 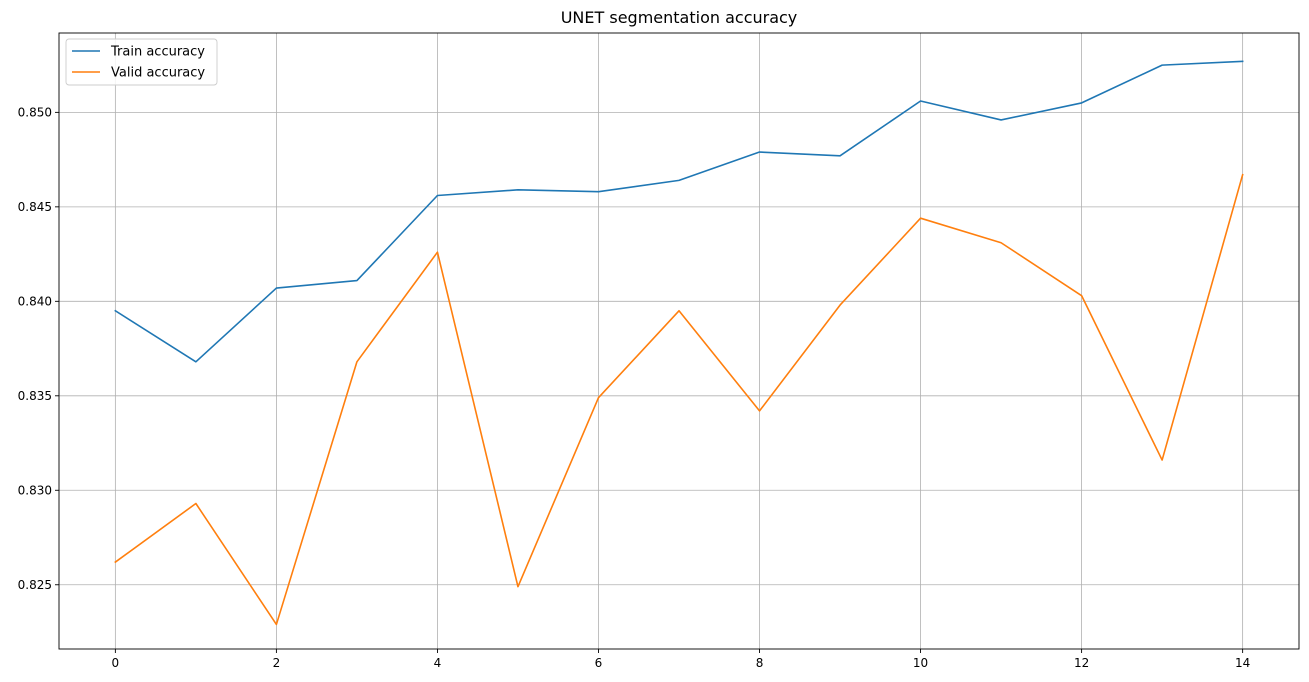 What do you see at coordinates (277, 663) in the screenshot?
I see `x-tick-label: 2` at bounding box center [277, 663].